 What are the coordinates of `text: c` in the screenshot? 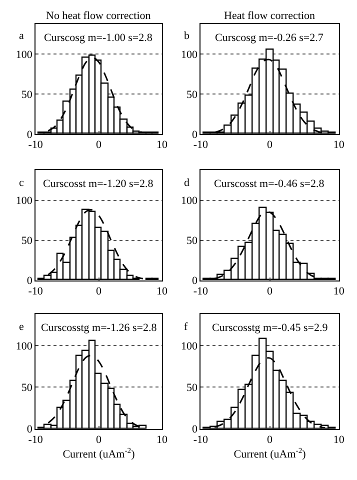 It's located at (21, 183).